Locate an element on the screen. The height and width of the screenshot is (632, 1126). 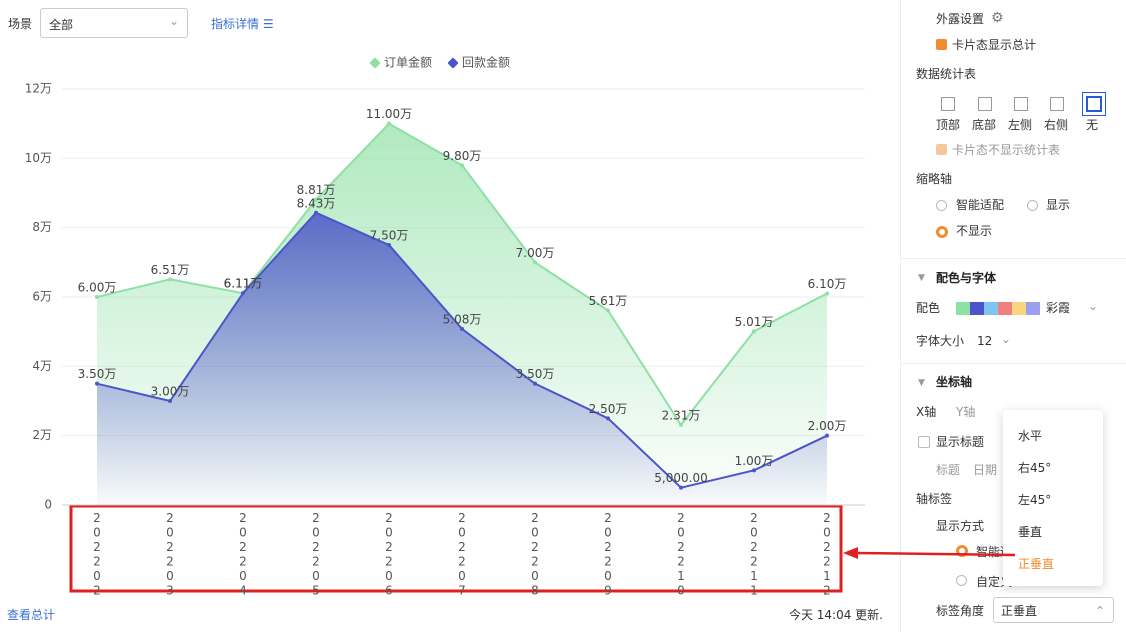
y-tick-label: 10万 is located at coordinates (38, 158).